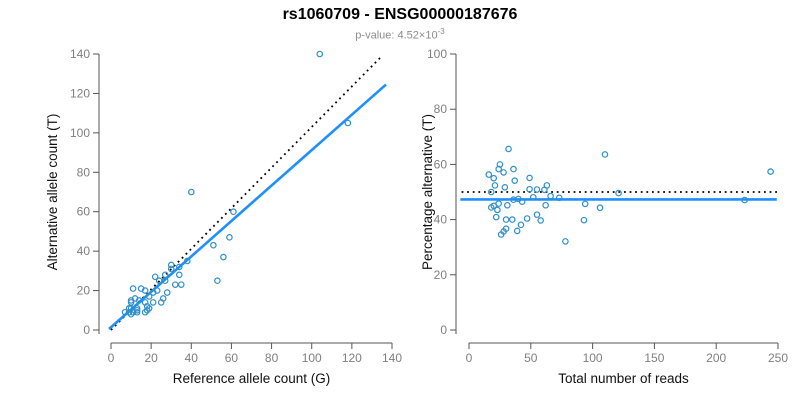 This screenshot has width=800, height=400. I want to click on x-tick-label: 150, so click(654, 358).